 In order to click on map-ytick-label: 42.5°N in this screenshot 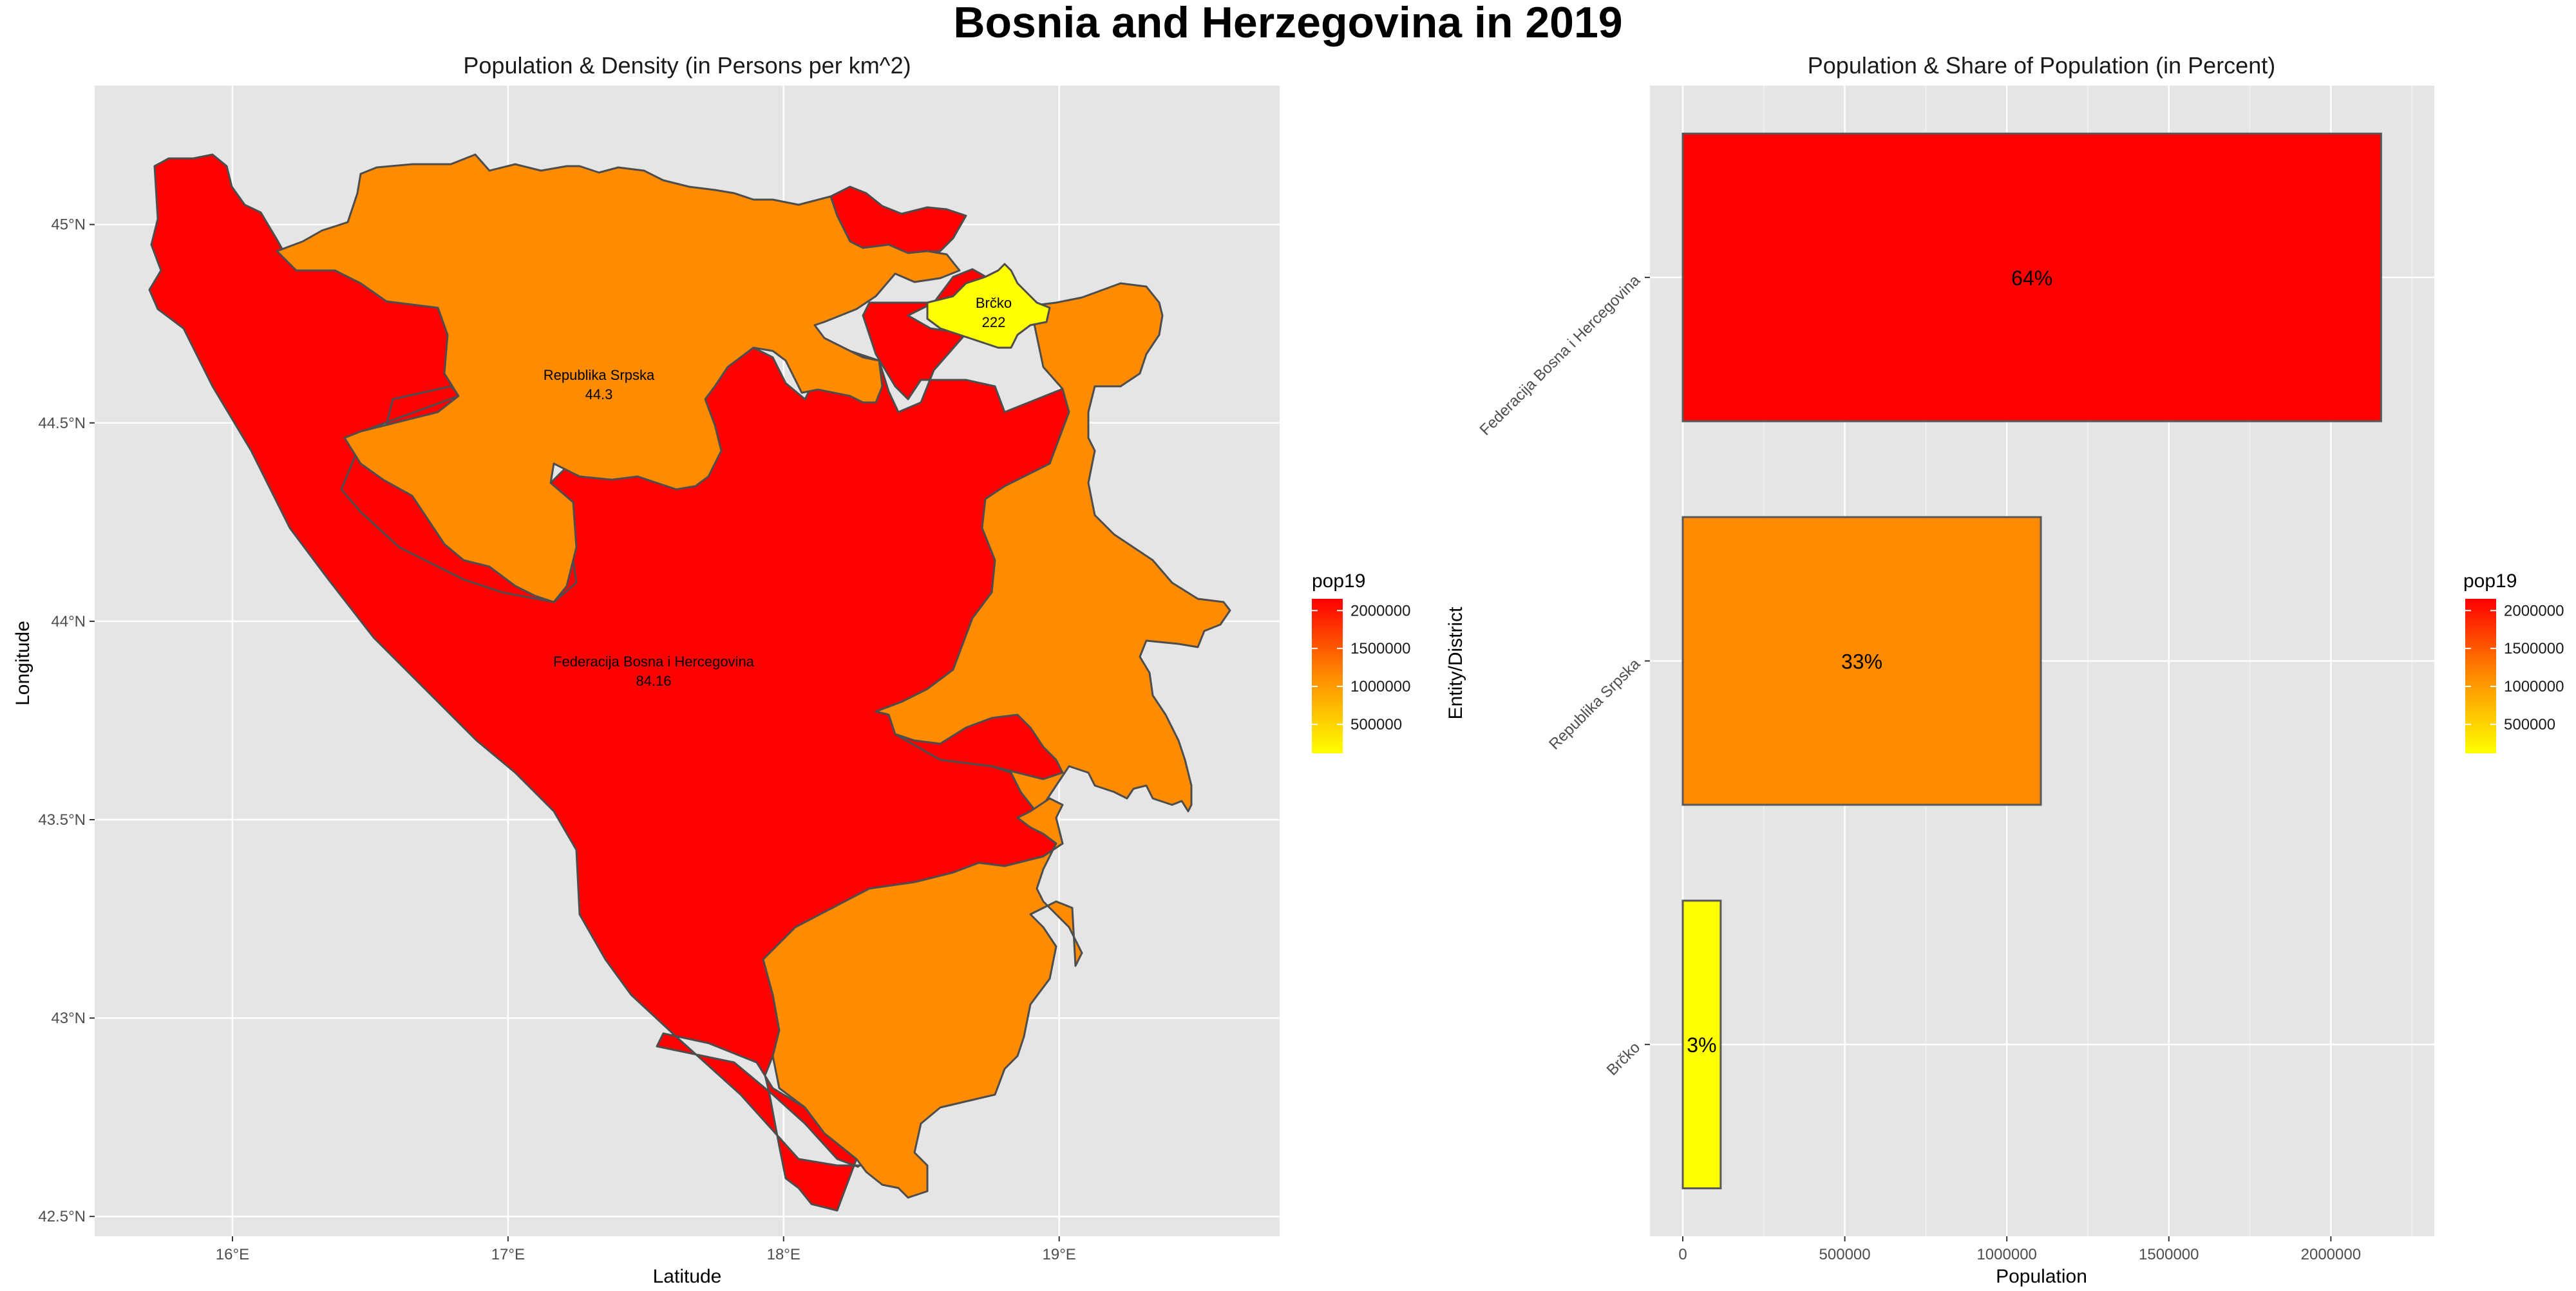, I will do `click(62, 1216)`.